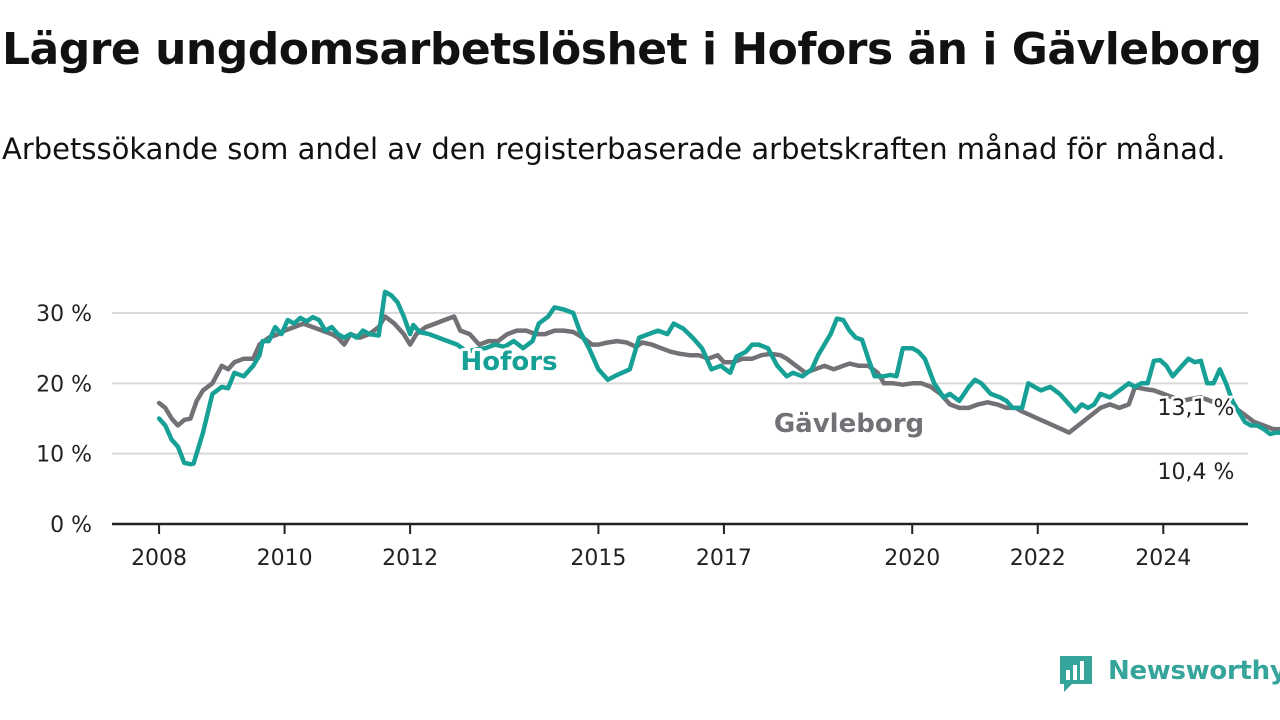 This screenshot has width=1280, height=720. What do you see at coordinates (1194, 671) in the screenshot?
I see `brand-name: Newsworthy` at bounding box center [1194, 671].